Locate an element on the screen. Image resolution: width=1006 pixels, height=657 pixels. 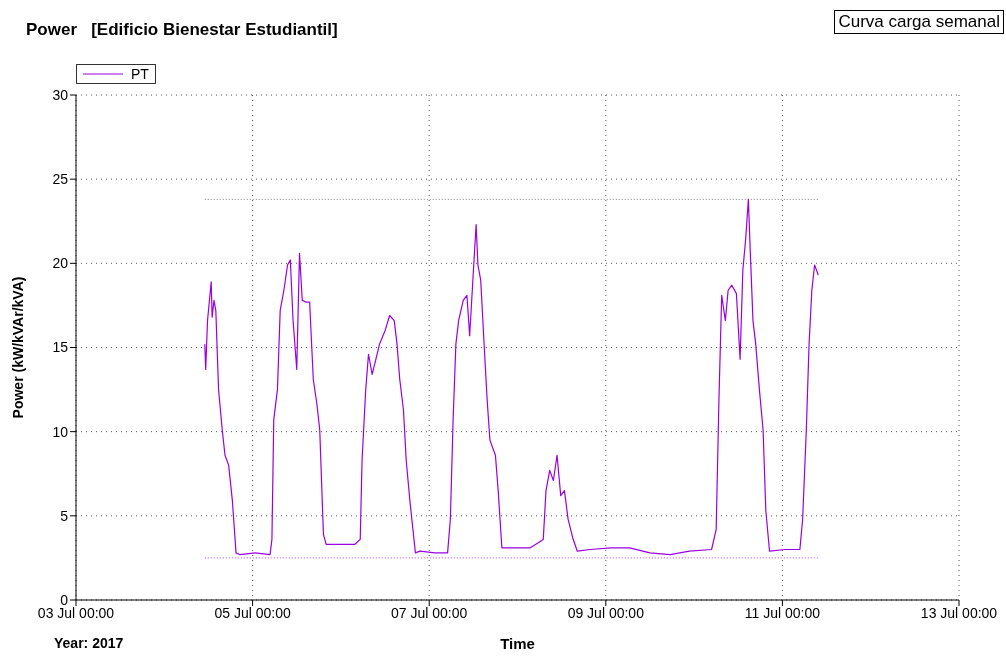
y-tick-label: 25 is located at coordinates (60, 179).